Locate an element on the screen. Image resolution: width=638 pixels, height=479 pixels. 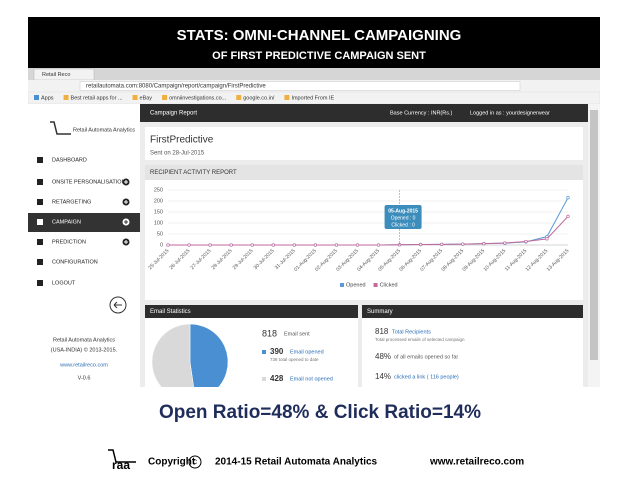
bookmark: Apps is located at coordinates (47, 98).